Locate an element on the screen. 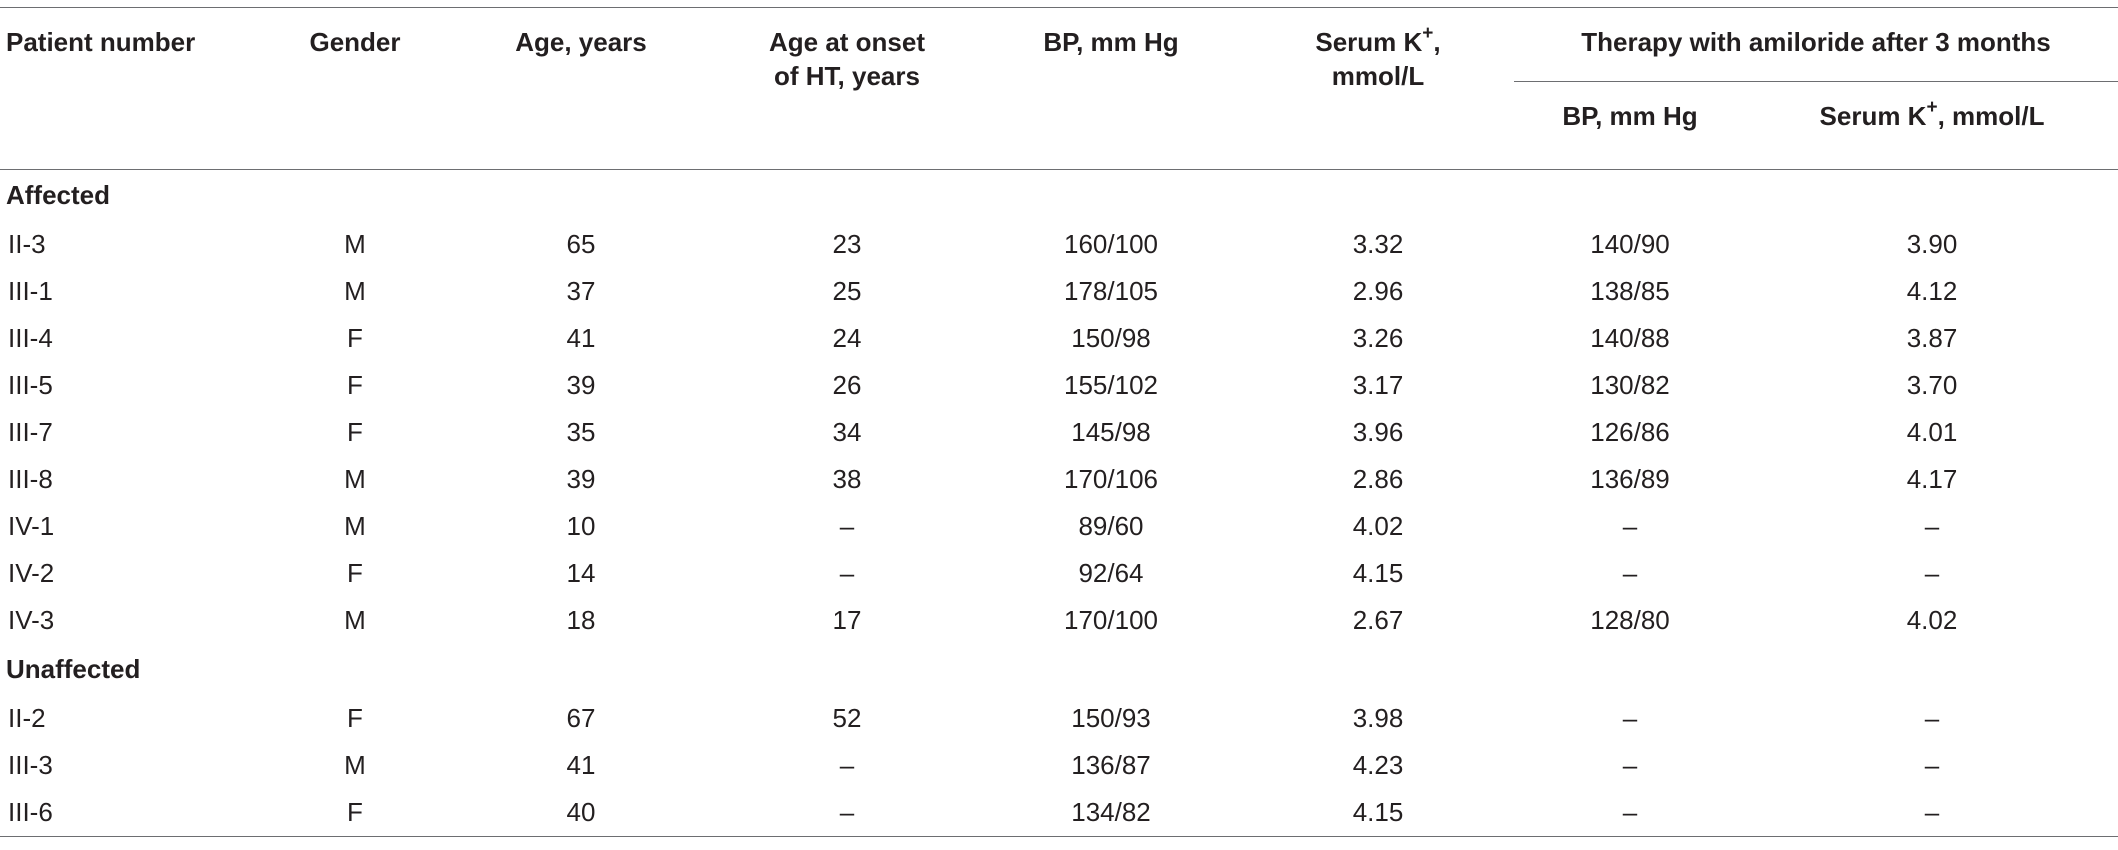 The width and height of the screenshot is (2118, 850). cell-age: 39 is located at coordinates (581, 479).